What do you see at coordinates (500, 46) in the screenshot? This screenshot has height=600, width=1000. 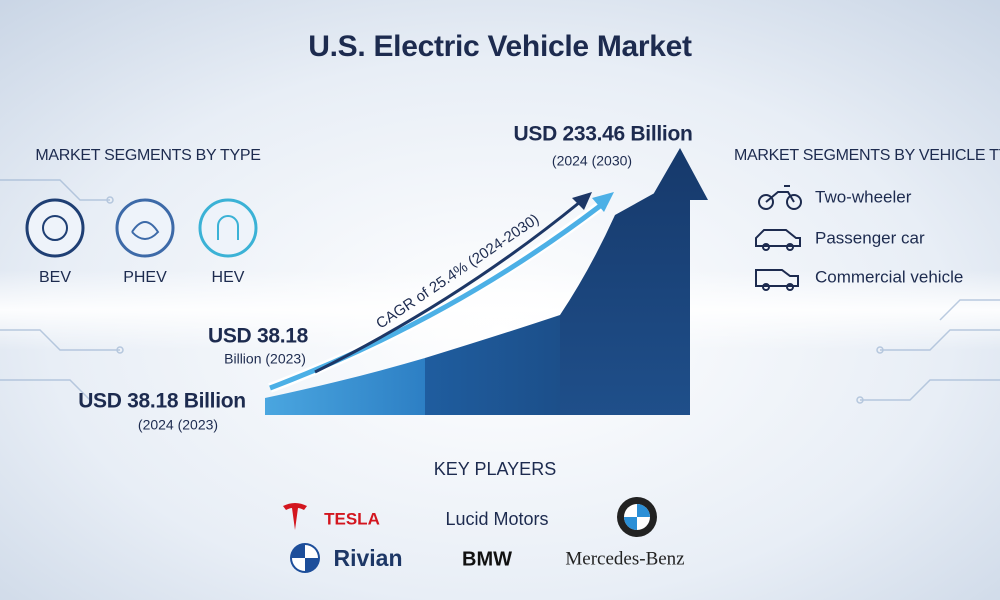 I see `title: U.S. Electric Vehicle Market` at bounding box center [500, 46].